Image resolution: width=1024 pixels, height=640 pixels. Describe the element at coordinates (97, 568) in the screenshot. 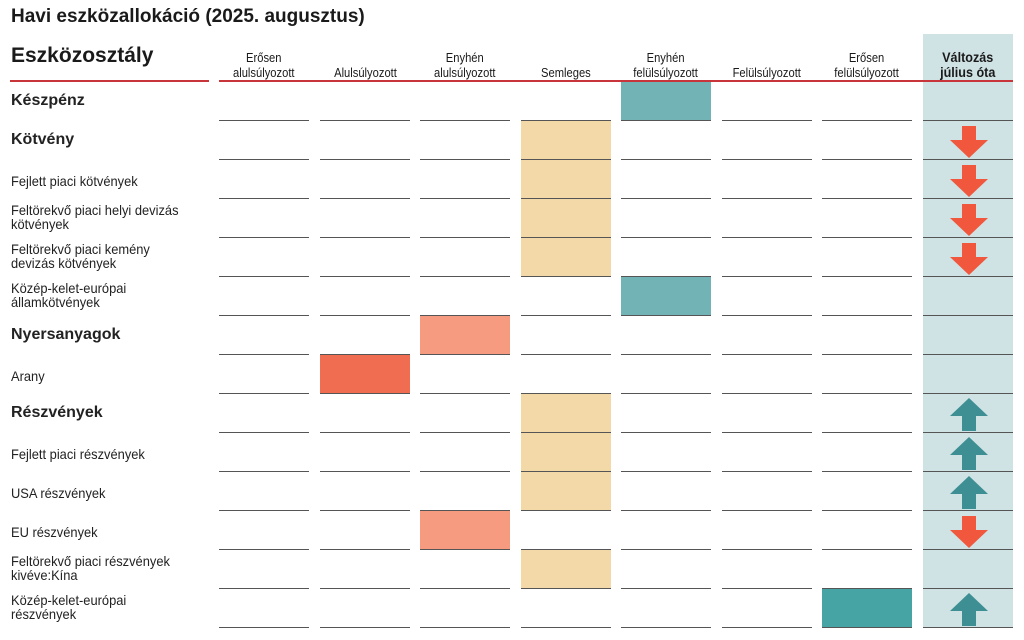

I see `row-label: Feltörekvő piaci részvények kivéve:Kína` at that location.